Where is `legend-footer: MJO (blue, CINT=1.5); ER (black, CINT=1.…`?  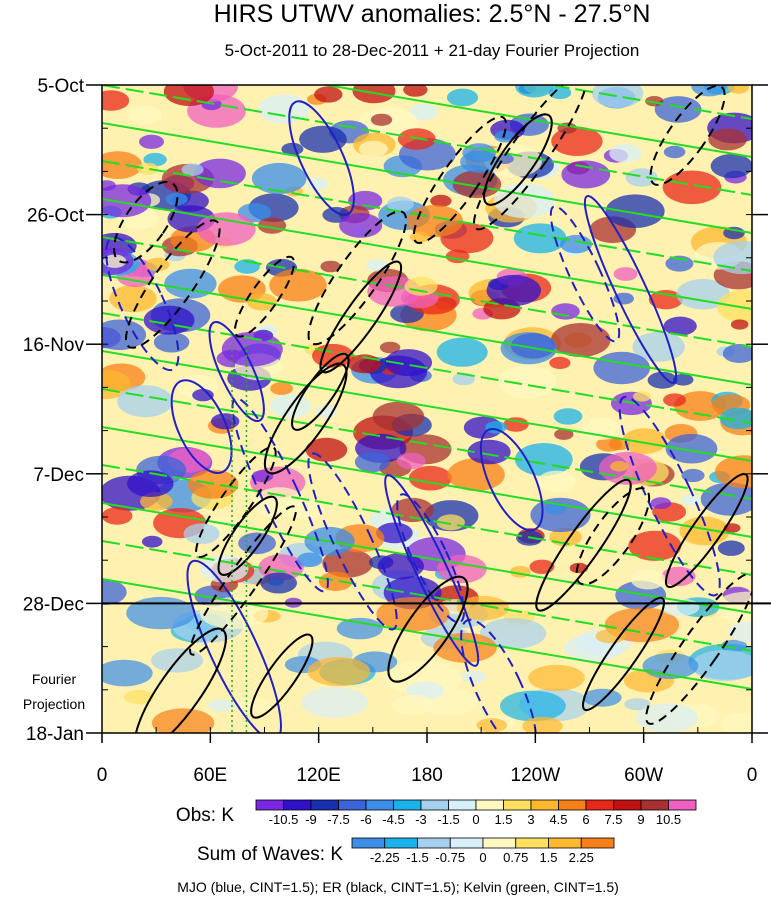
legend-footer: MJO (blue, CINT=1.5); ER (black, CINT=1.… is located at coordinates (398, 887).